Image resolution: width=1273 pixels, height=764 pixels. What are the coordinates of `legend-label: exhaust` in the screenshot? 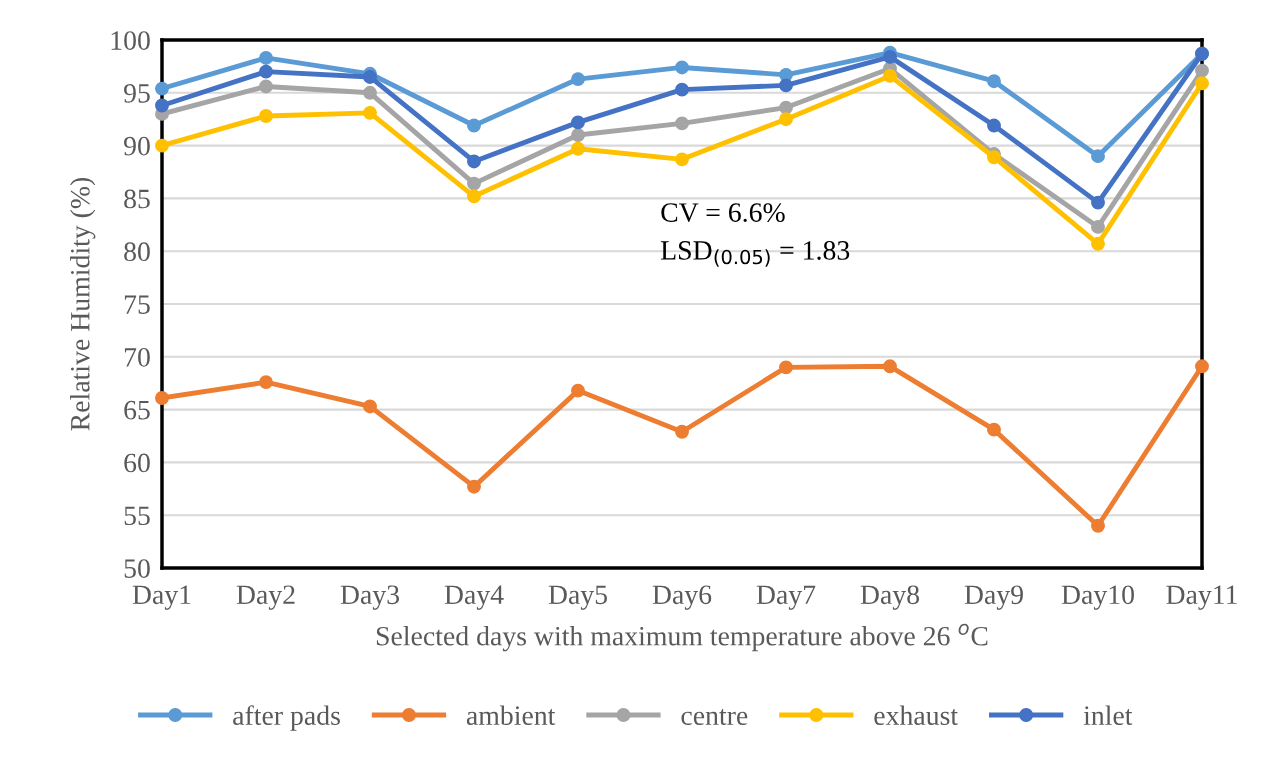 It's located at (916, 715).